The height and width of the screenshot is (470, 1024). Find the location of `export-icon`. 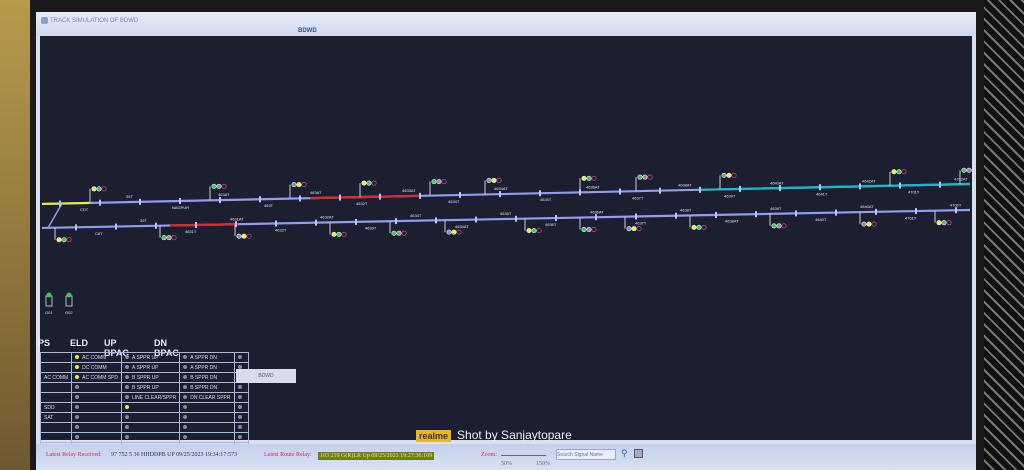

export-icon is located at coordinates (638, 453).